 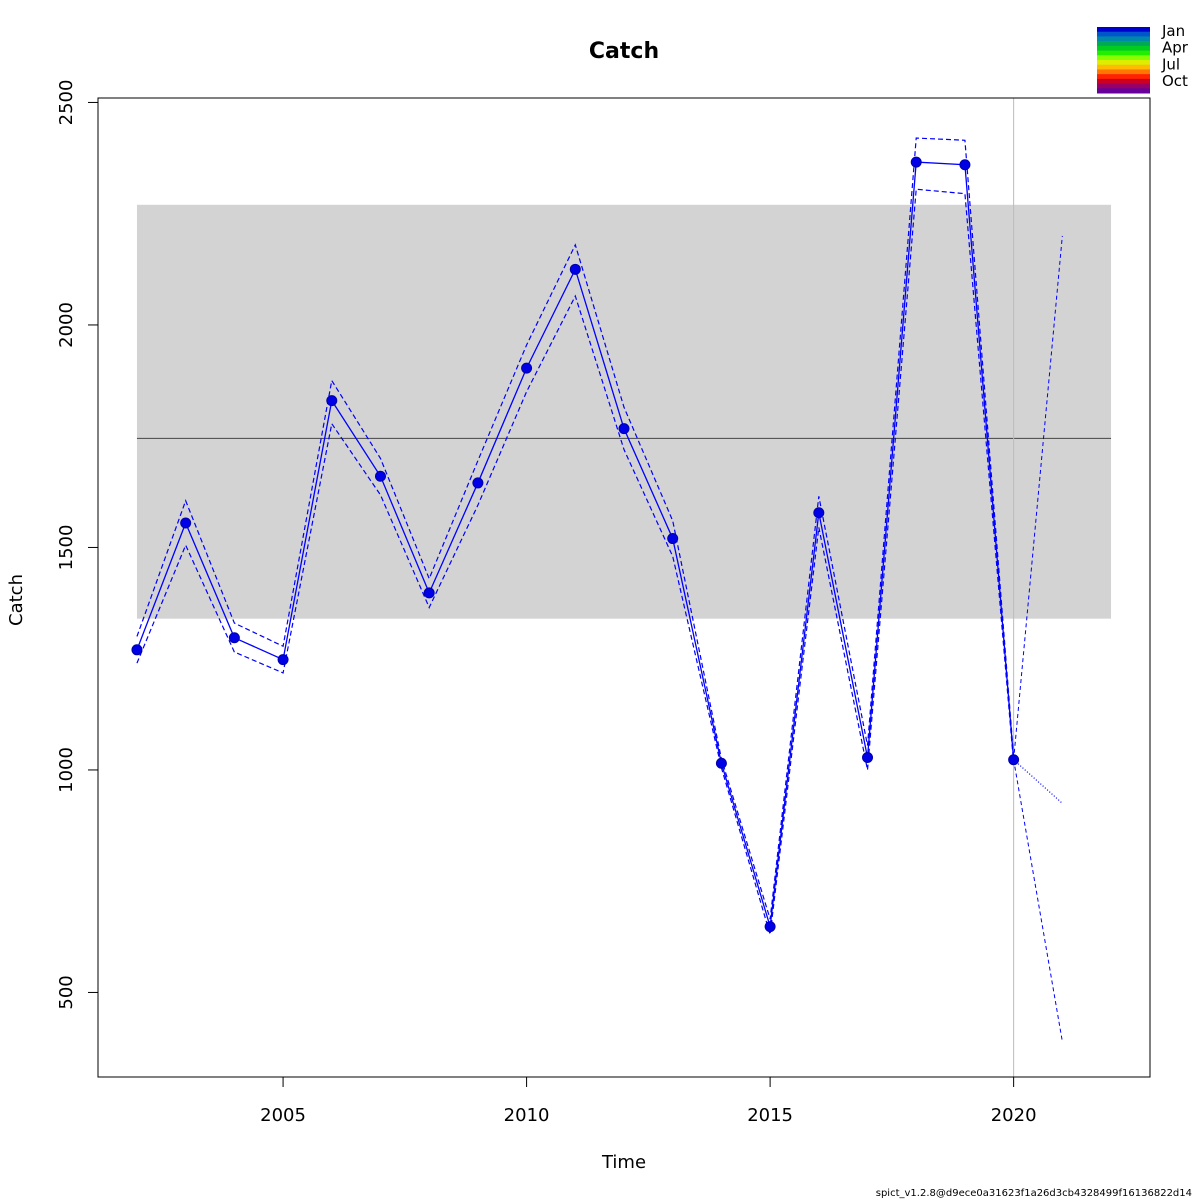 What do you see at coordinates (648, 1101) in the screenshot?
I see `x-axis: 2005 2010 2015 2020` at bounding box center [648, 1101].